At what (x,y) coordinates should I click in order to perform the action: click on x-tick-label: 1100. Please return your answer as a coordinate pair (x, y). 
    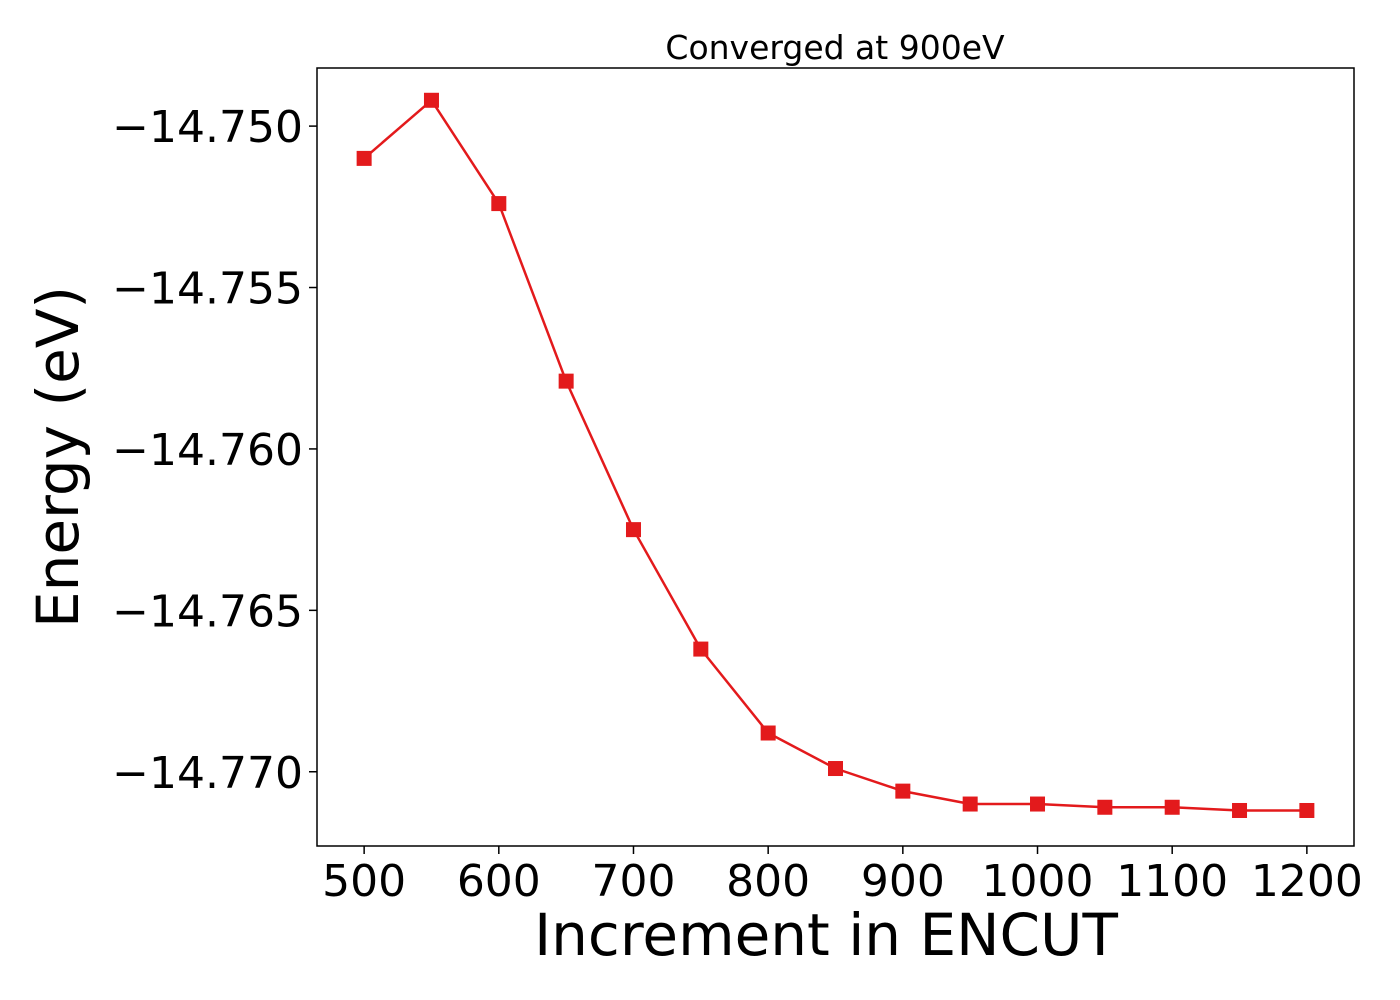
    Looking at the image, I should click on (1172, 881).